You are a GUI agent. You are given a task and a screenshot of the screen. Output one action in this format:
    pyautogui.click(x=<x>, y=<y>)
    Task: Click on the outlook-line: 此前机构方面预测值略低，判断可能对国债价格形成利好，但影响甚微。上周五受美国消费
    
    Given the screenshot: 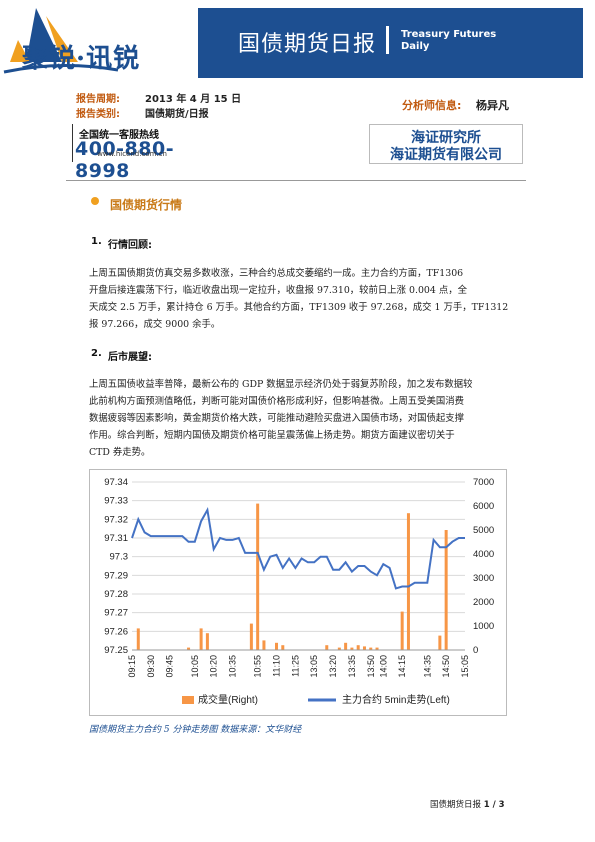 What is the action you would take?
    pyautogui.click(x=277, y=401)
    